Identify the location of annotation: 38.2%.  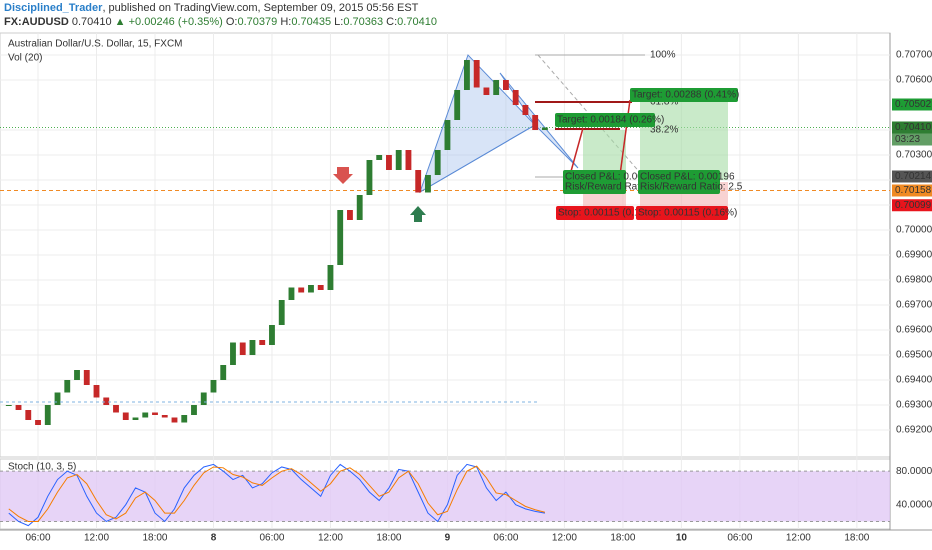
(664, 130).